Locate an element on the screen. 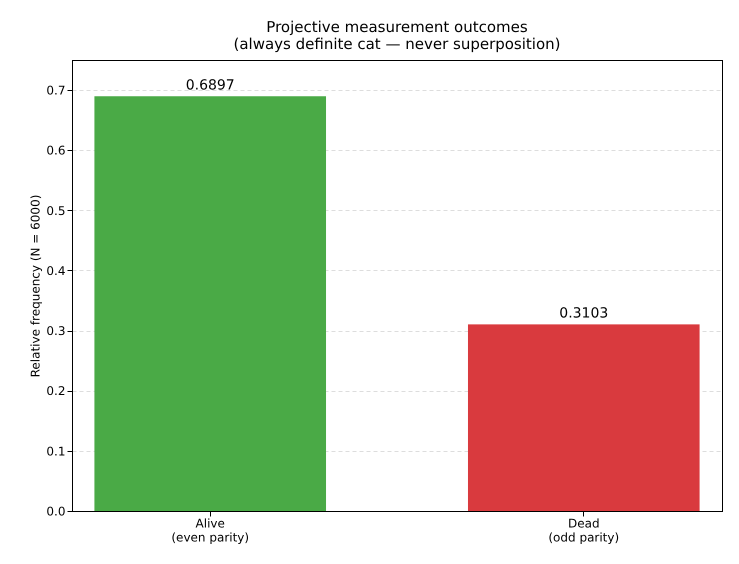 The height and width of the screenshot is (564, 739). y-tick-label: 0.1 is located at coordinates (56, 451).